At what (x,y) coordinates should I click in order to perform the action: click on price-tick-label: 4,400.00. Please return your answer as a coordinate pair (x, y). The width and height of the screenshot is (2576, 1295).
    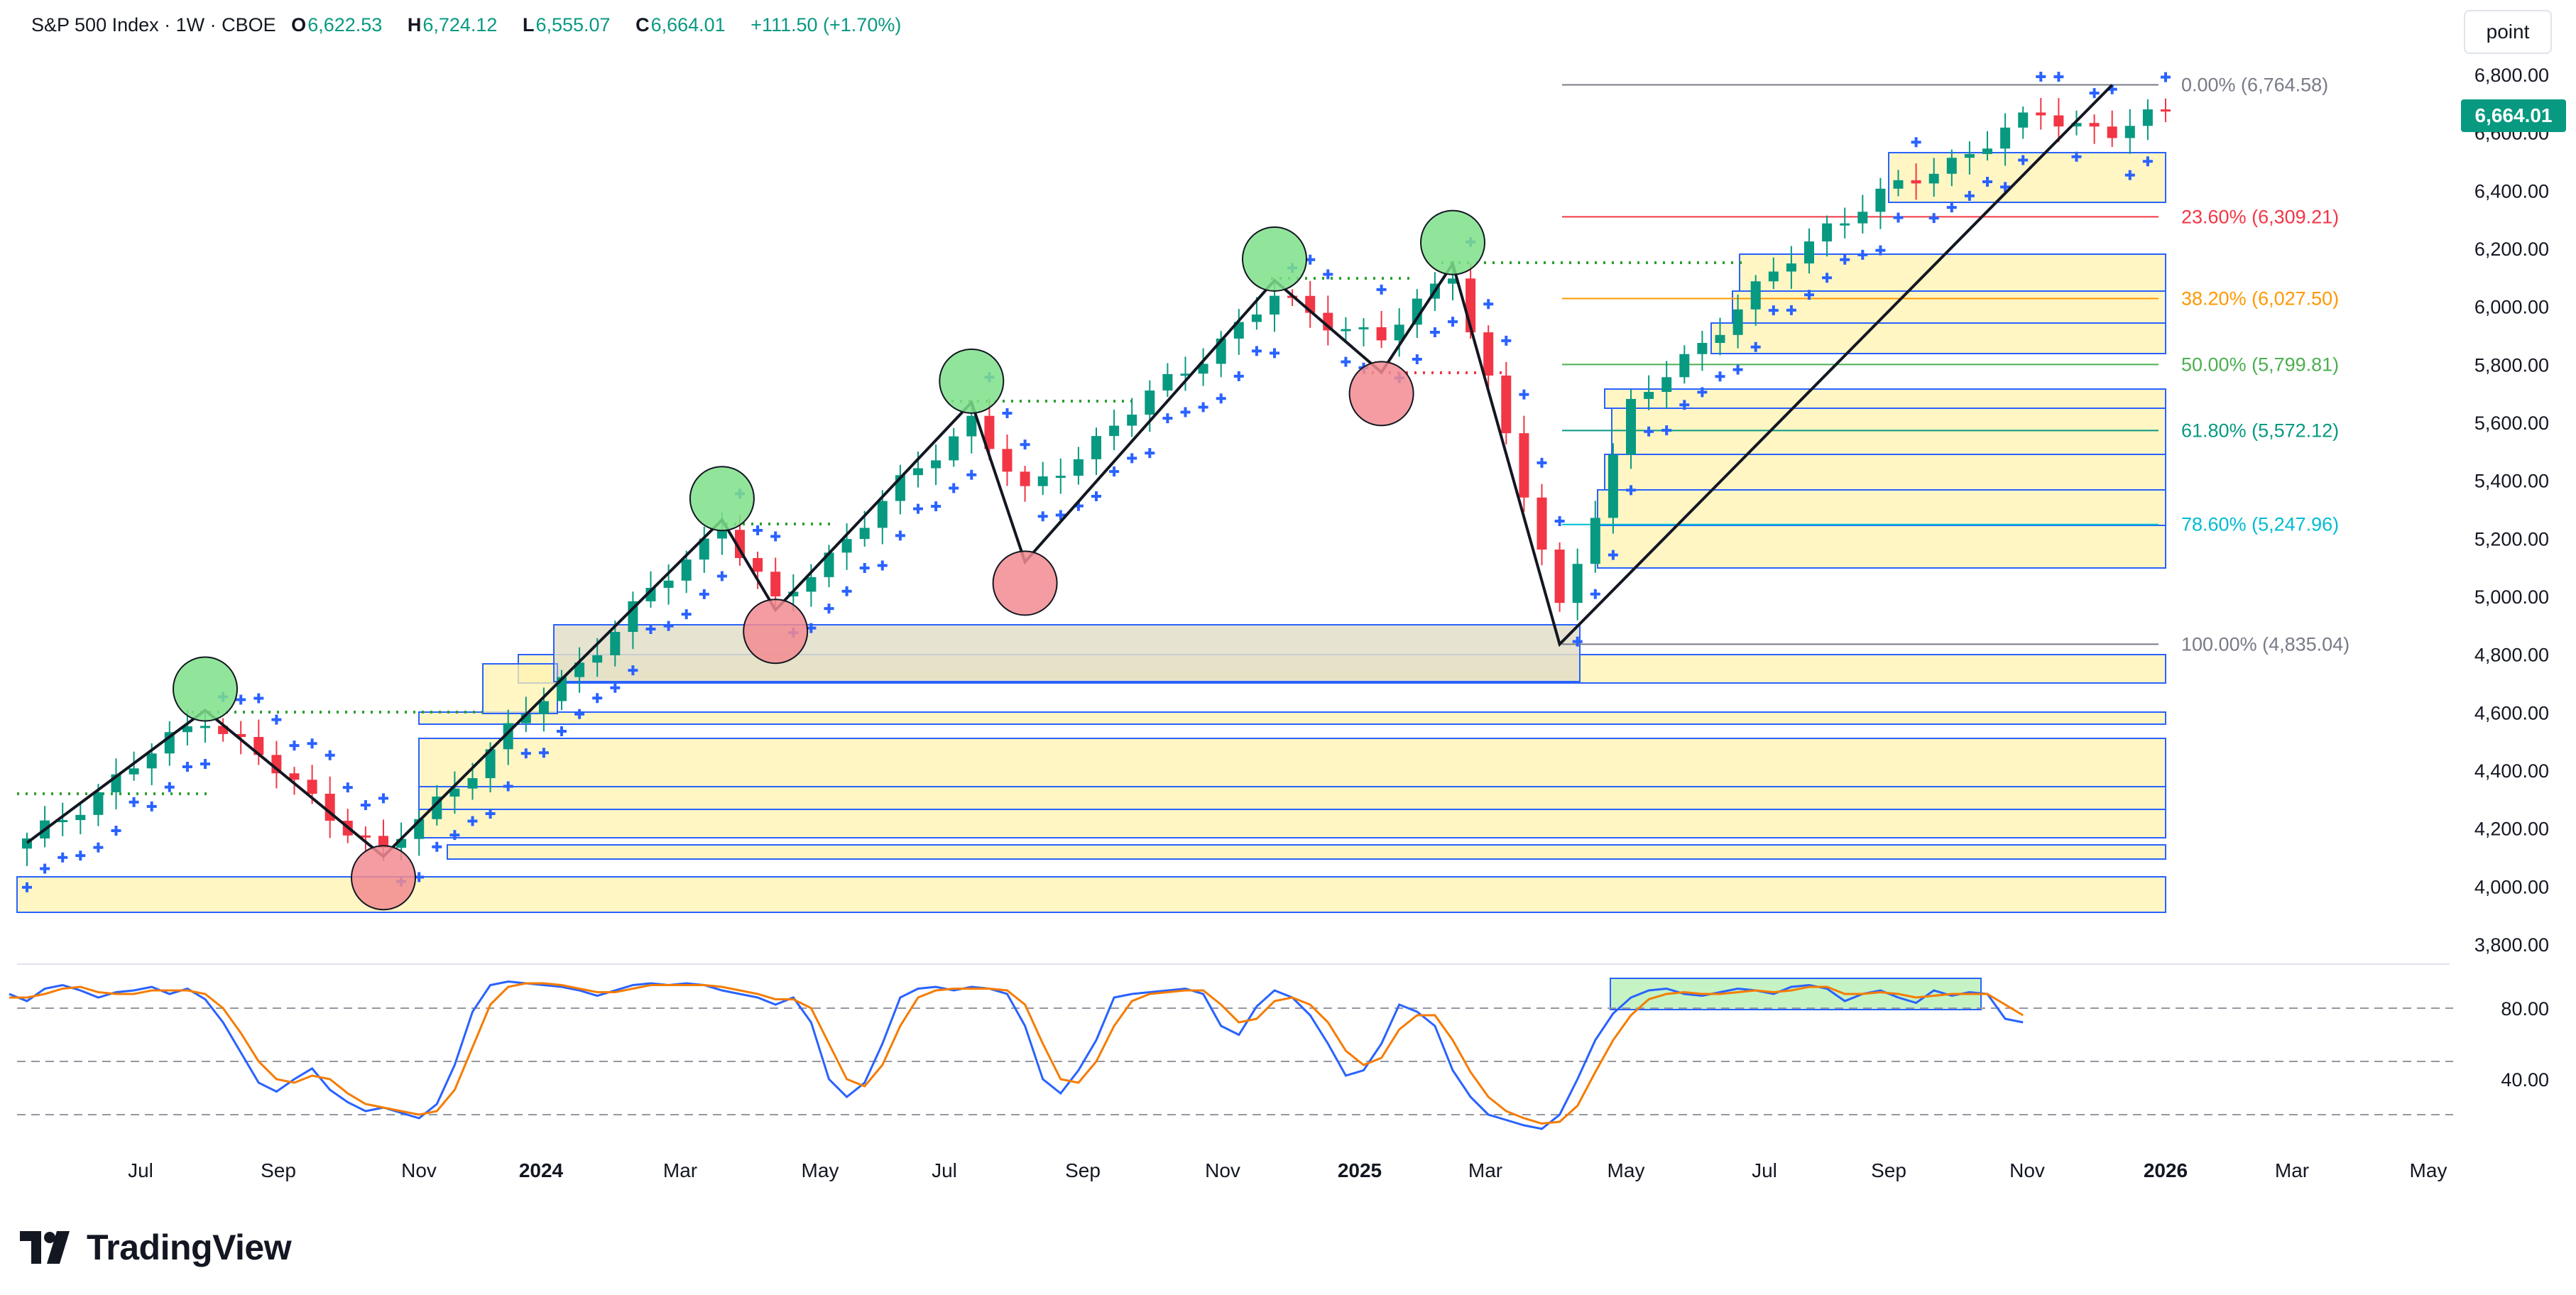
    Looking at the image, I should click on (2511, 771).